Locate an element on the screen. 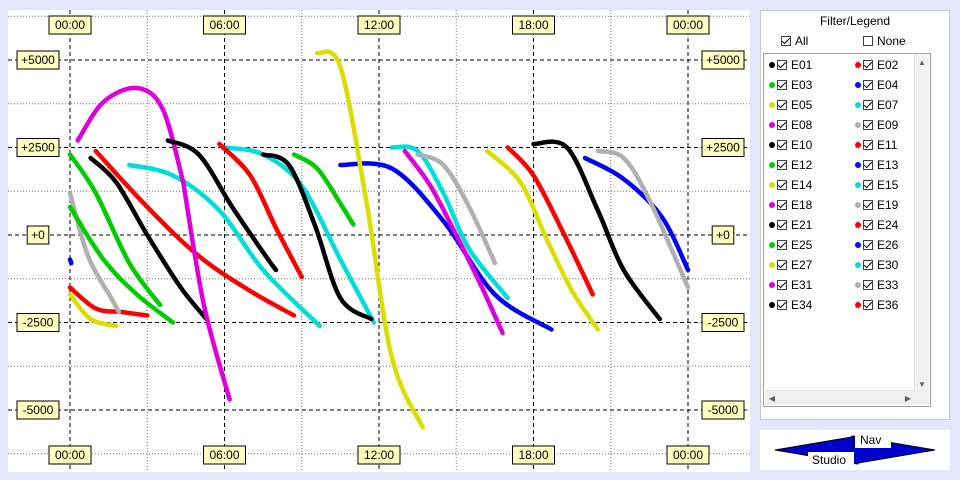 The height and width of the screenshot is (480, 960). legend-item-E27: E27 is located at coordinates (790, 265).